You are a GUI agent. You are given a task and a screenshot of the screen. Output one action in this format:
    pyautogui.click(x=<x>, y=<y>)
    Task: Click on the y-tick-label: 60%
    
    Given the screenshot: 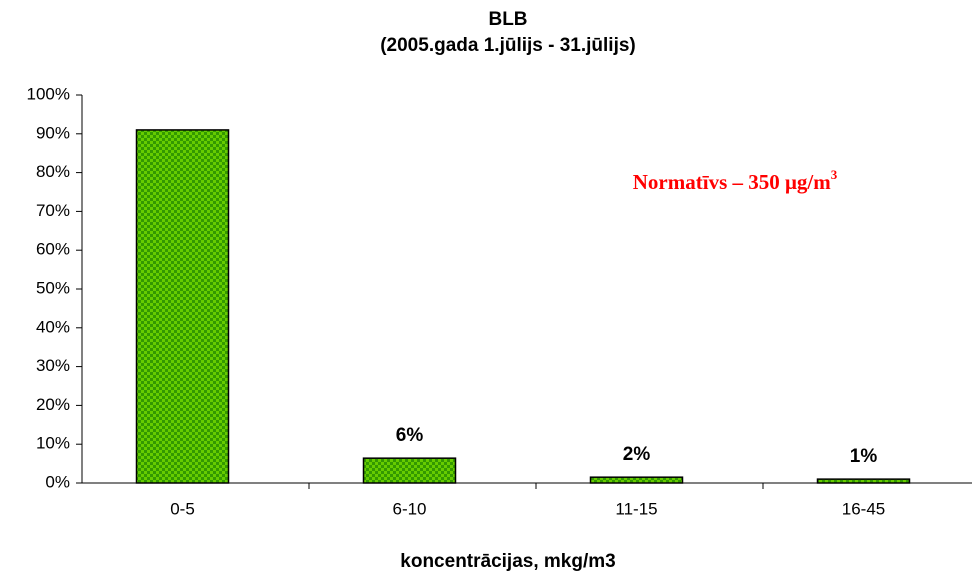 What is the action you would take?
    pyautogui.click(x=53, y=249)
    